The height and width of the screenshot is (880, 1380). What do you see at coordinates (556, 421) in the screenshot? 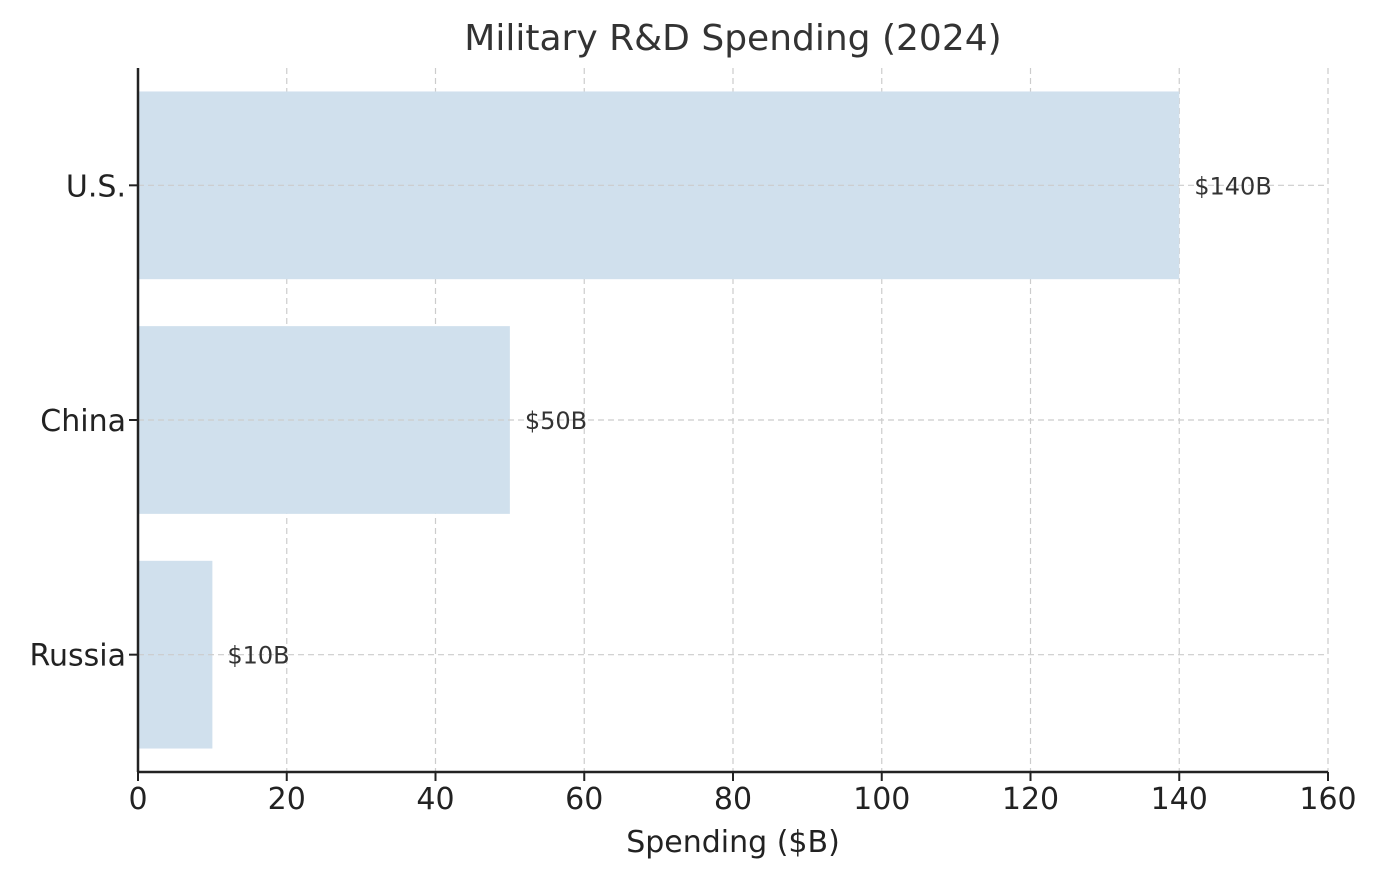
I see `bar-value-label: $50B` at bounding box center [556, 421].